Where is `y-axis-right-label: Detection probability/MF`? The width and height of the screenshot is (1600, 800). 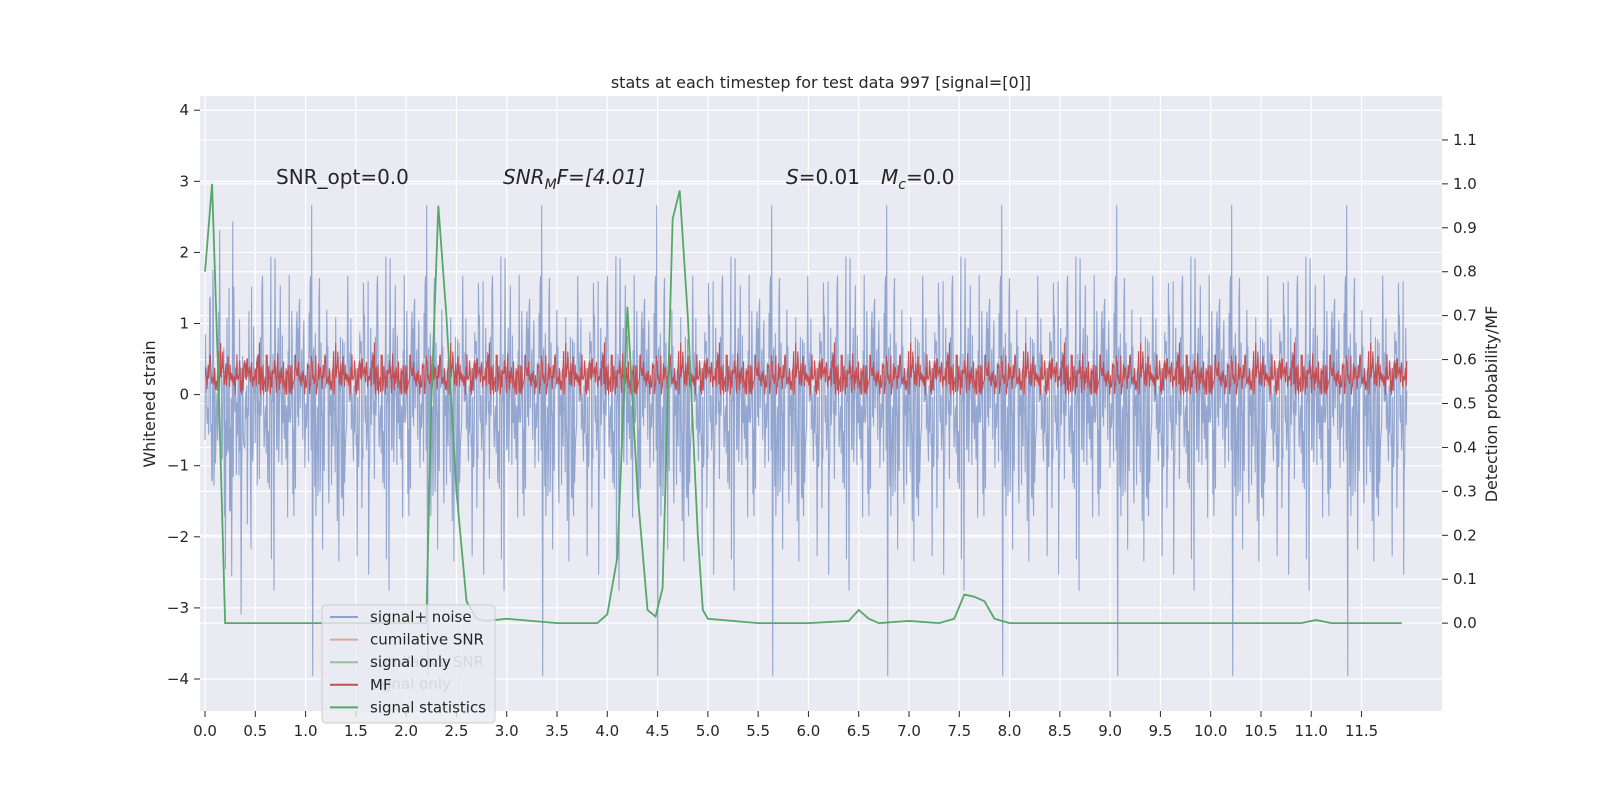
y-axis-right-label: Detection probability/MF is located at coordinates (1491, 404).